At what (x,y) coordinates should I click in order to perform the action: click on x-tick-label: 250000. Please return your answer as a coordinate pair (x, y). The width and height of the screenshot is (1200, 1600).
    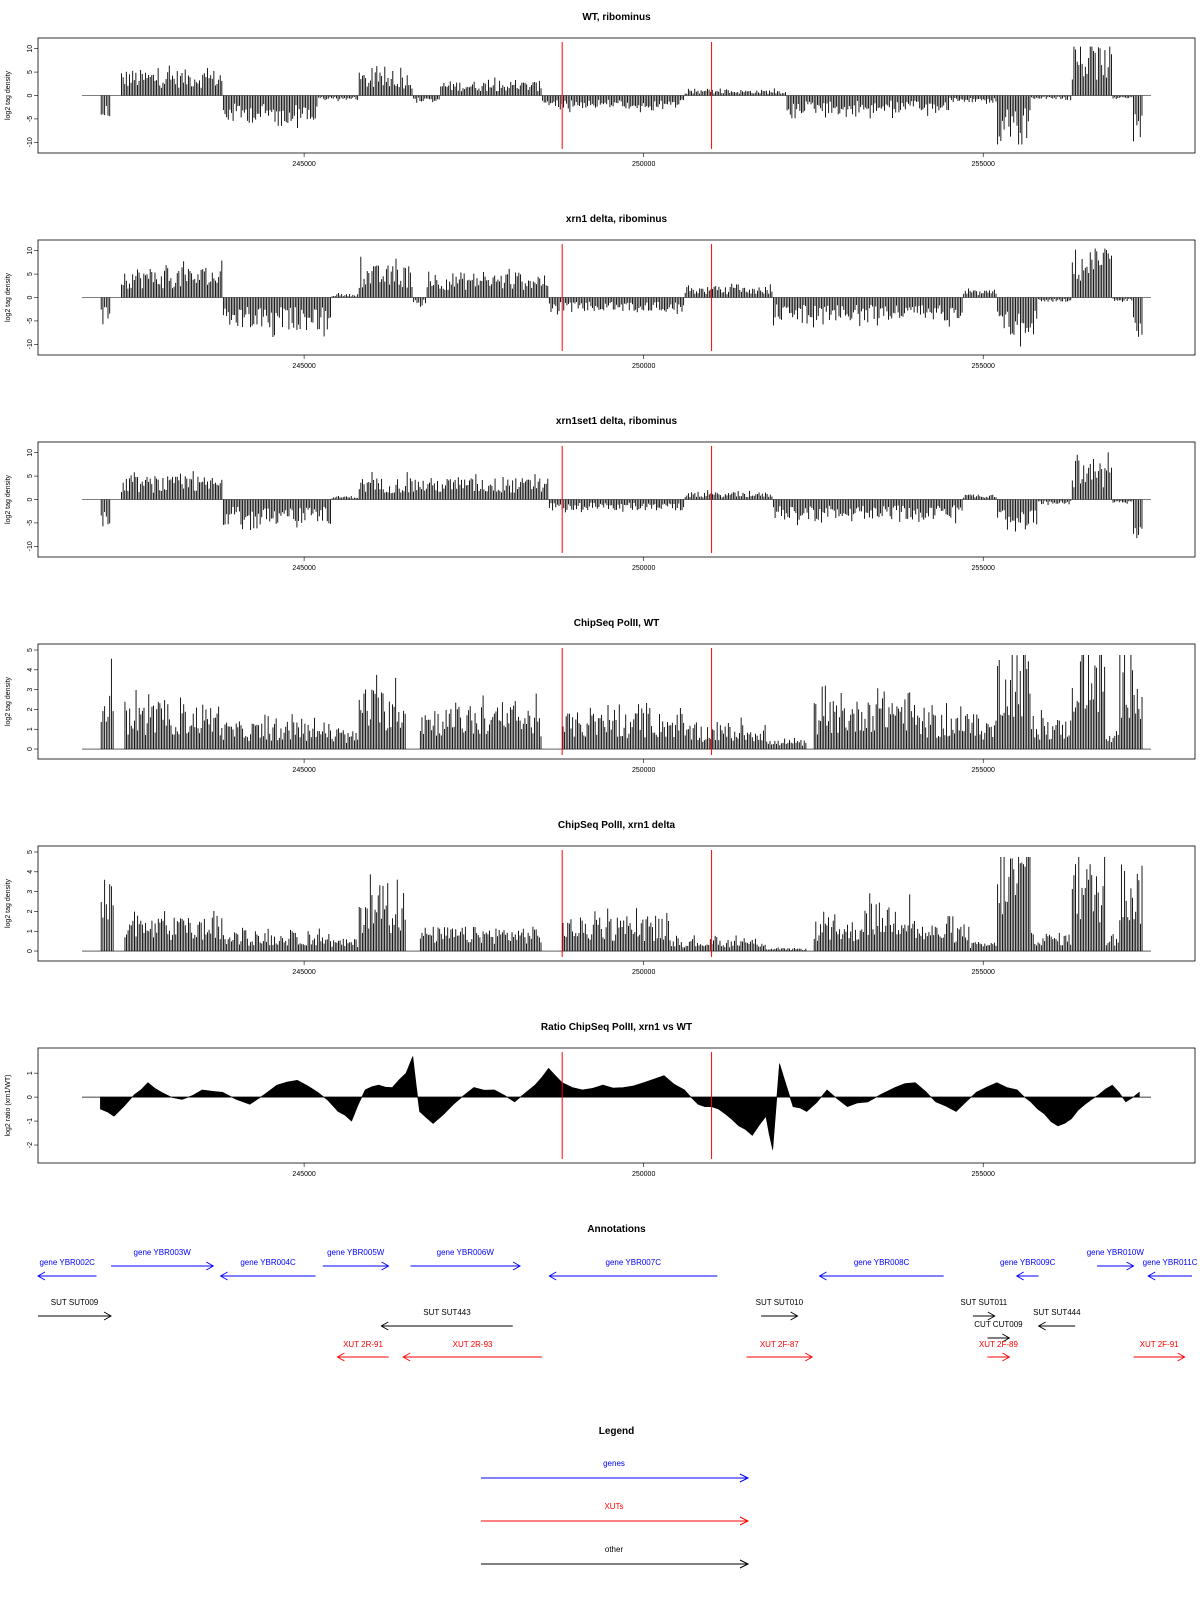
    Looking at the image, I should click on (643, 164).